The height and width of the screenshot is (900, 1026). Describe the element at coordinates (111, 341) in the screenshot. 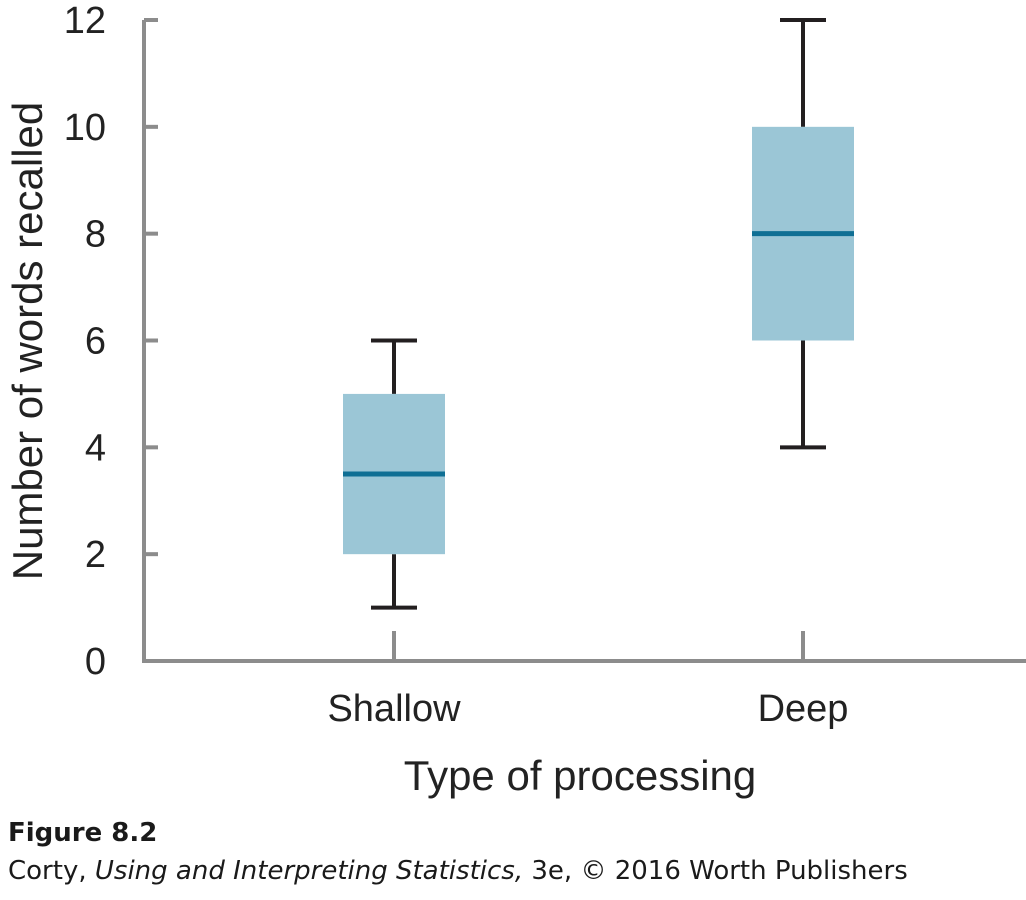

I see `y-ticks: 0 2 4 6 8 10 12` at that location.